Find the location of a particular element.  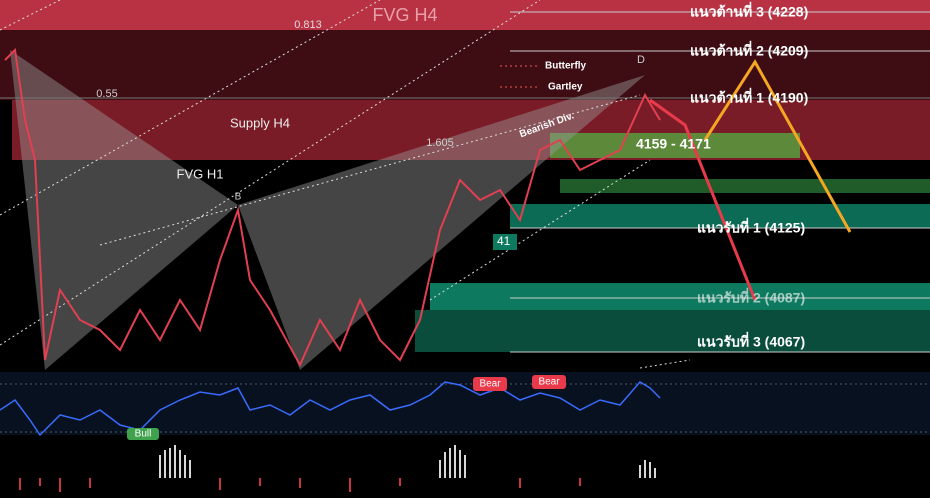

support-2-zone is located at coordinates (680, 296).